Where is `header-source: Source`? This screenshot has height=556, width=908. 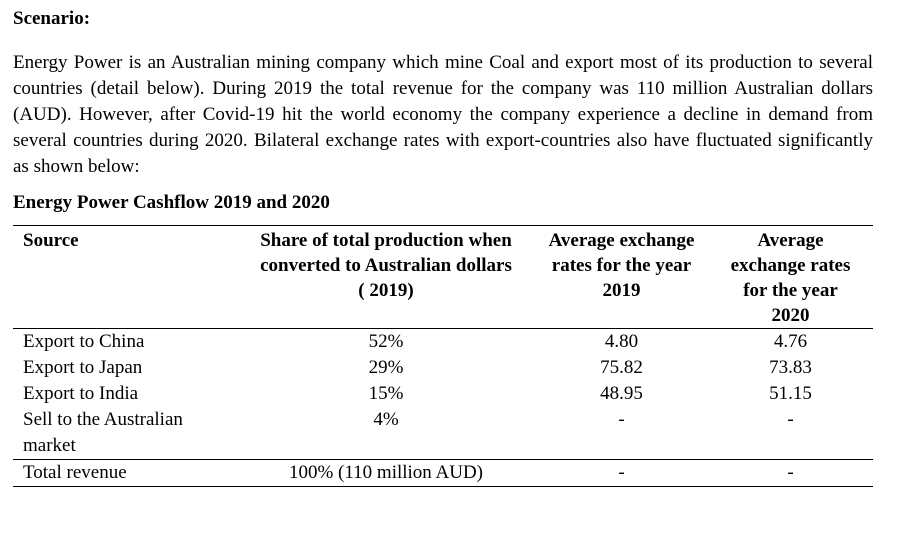 header-source: Source is located at coordinates (51, 240).